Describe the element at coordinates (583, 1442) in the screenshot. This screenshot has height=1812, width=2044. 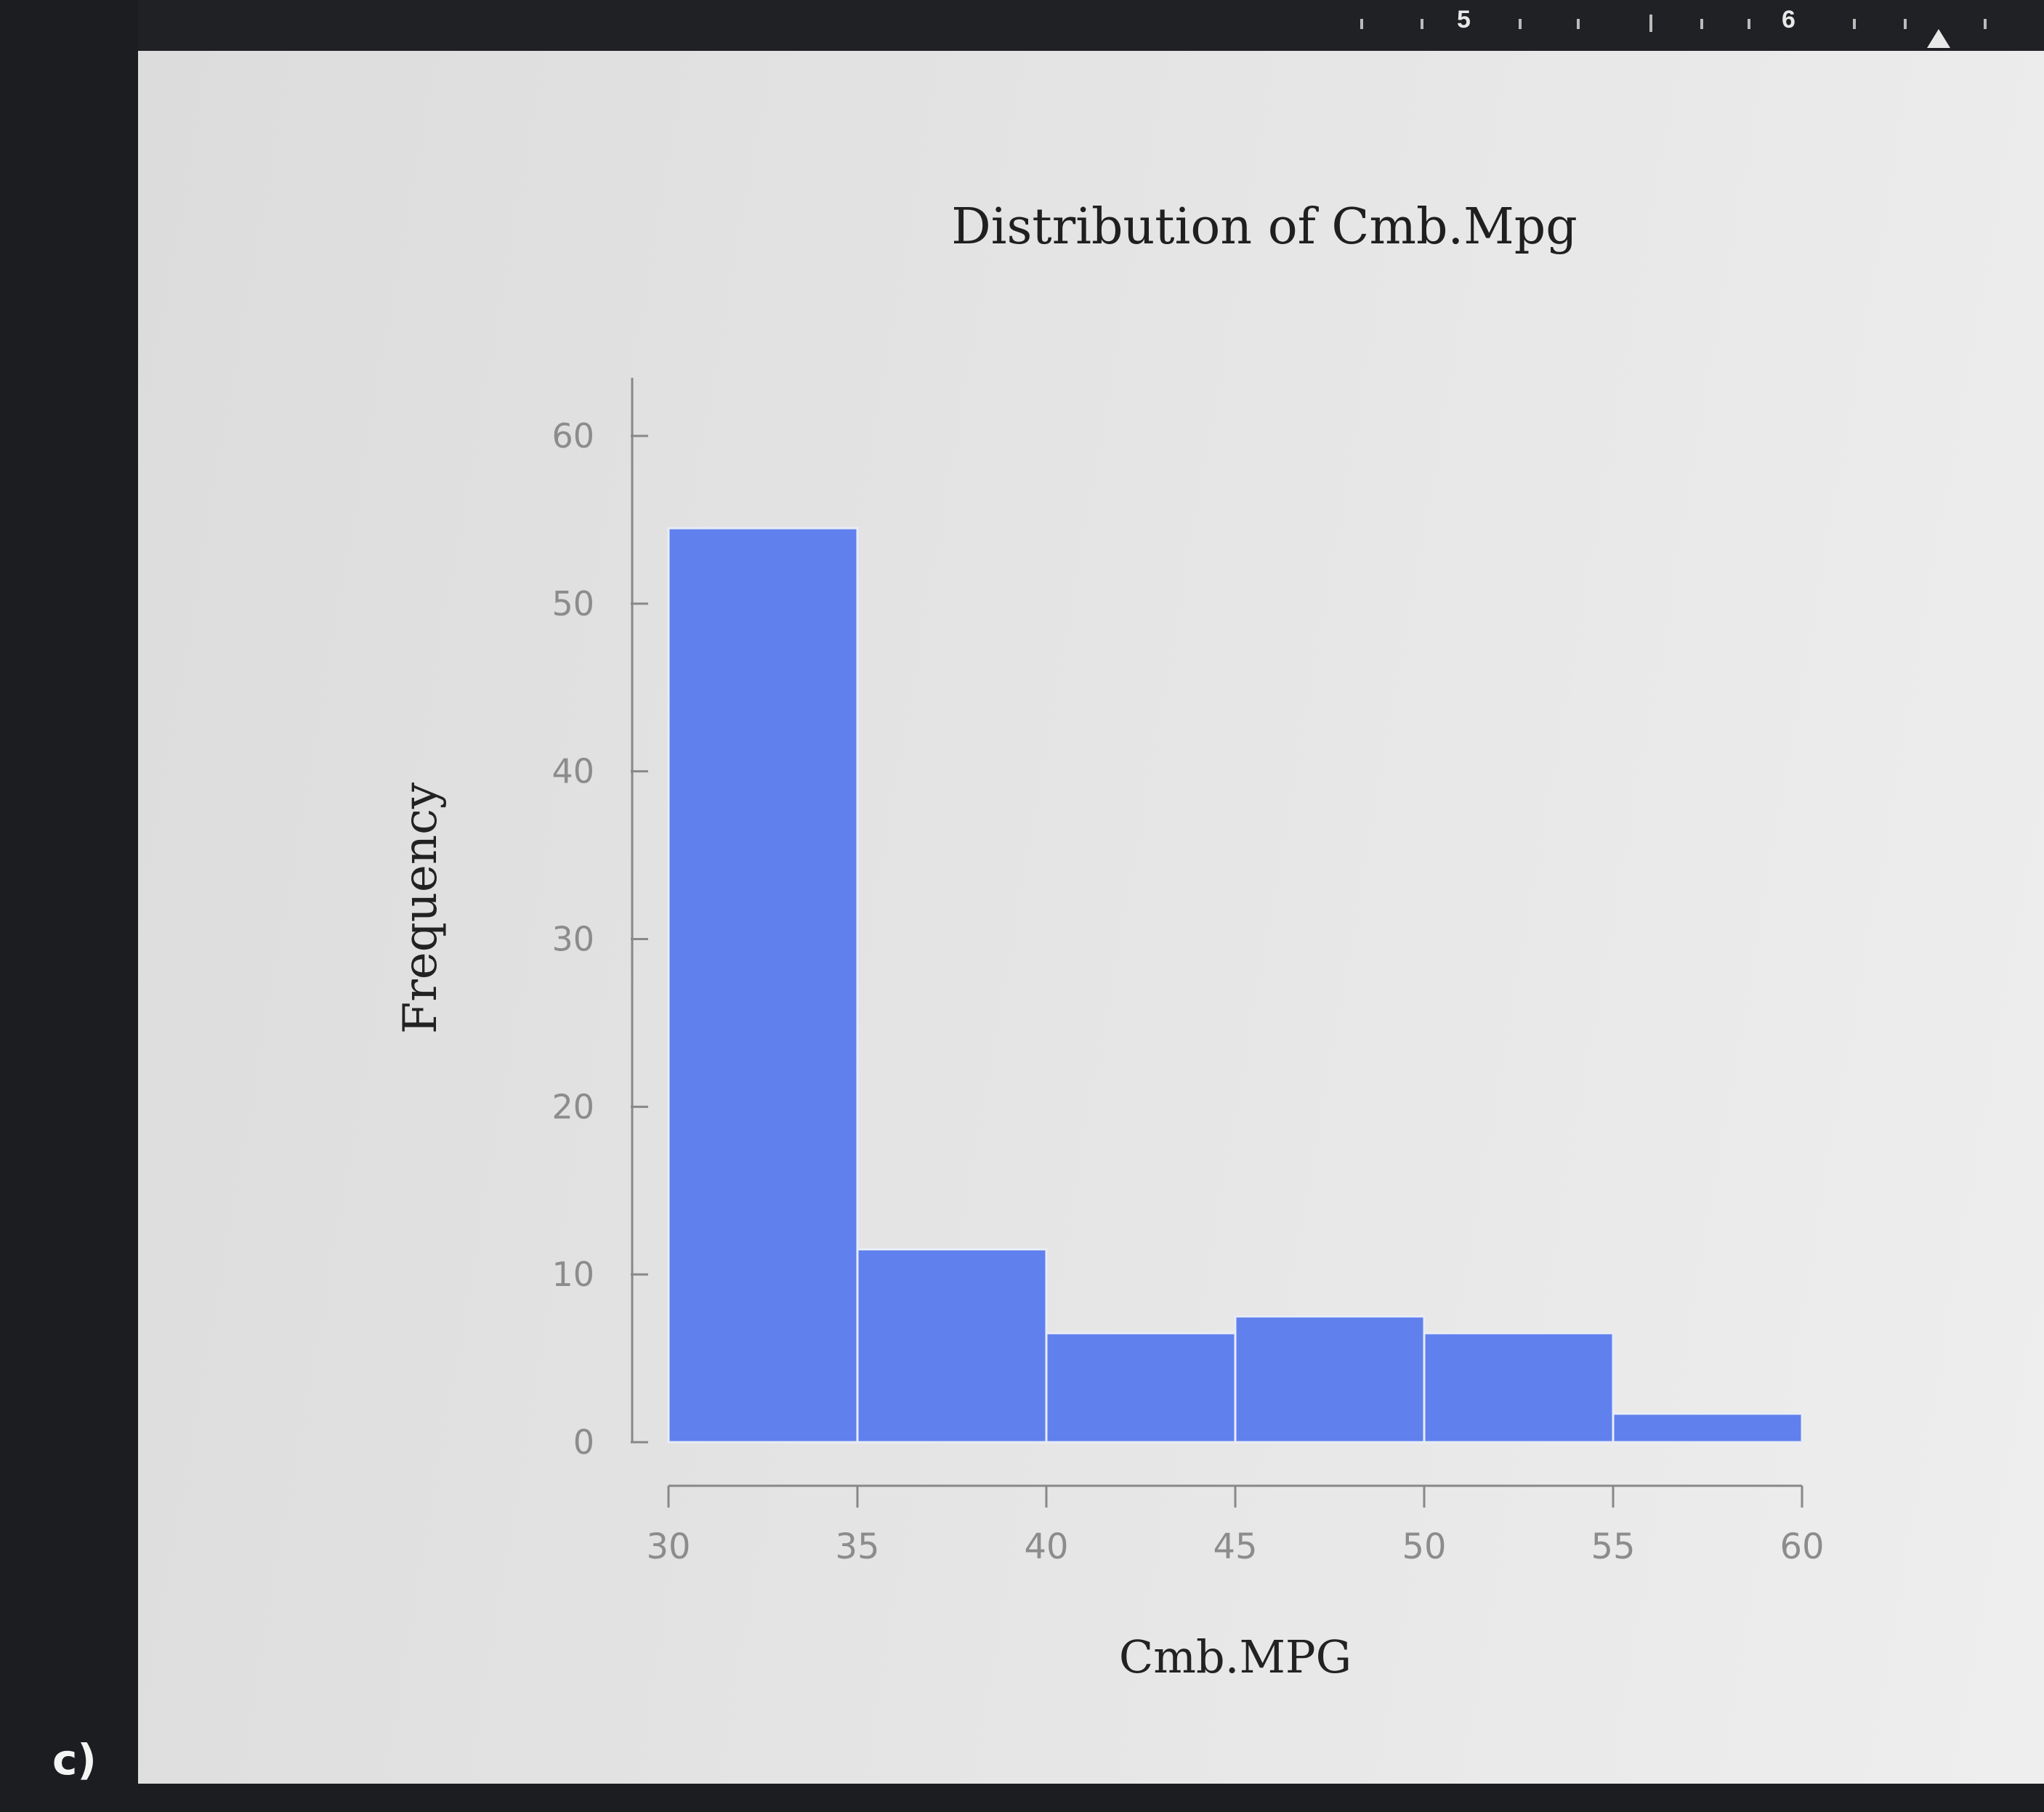
I see `y-tick-label: 0` at that location.